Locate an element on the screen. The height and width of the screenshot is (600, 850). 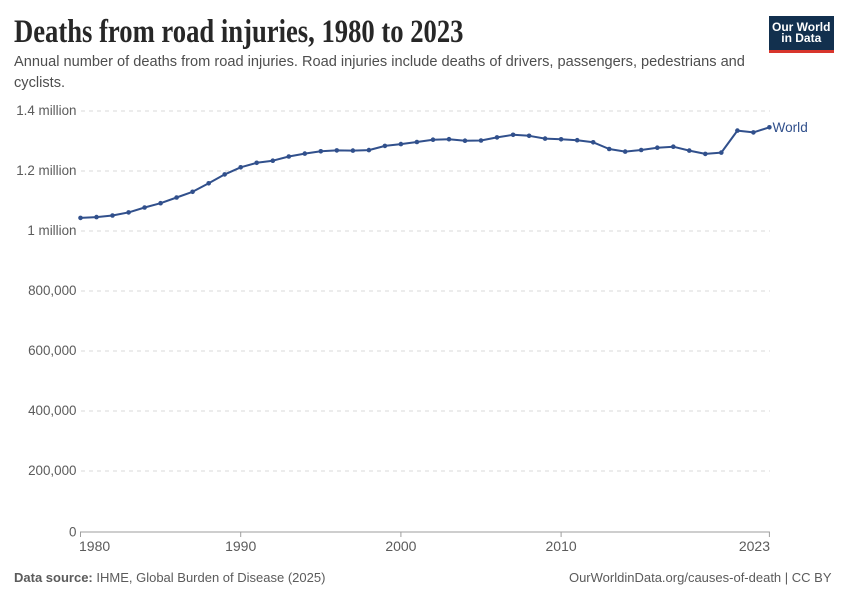
svg-text: 1980 is located at coordinates (94, 546).